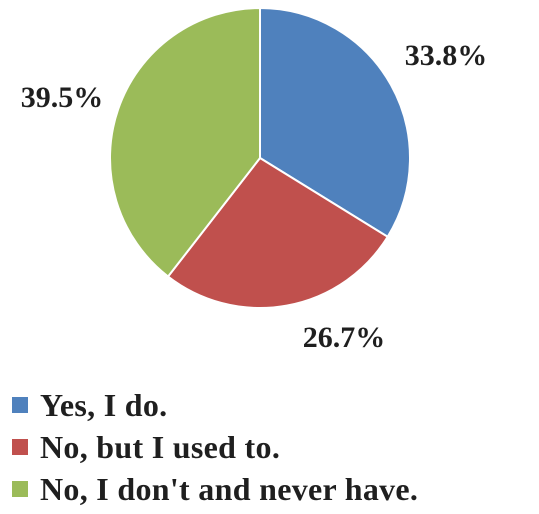 The image size is (539, 514). What do you see at coordinates (344, 337) in the screenshot?
I see `data-label-used-to: 26.7%` at bounding box center [344, 337].